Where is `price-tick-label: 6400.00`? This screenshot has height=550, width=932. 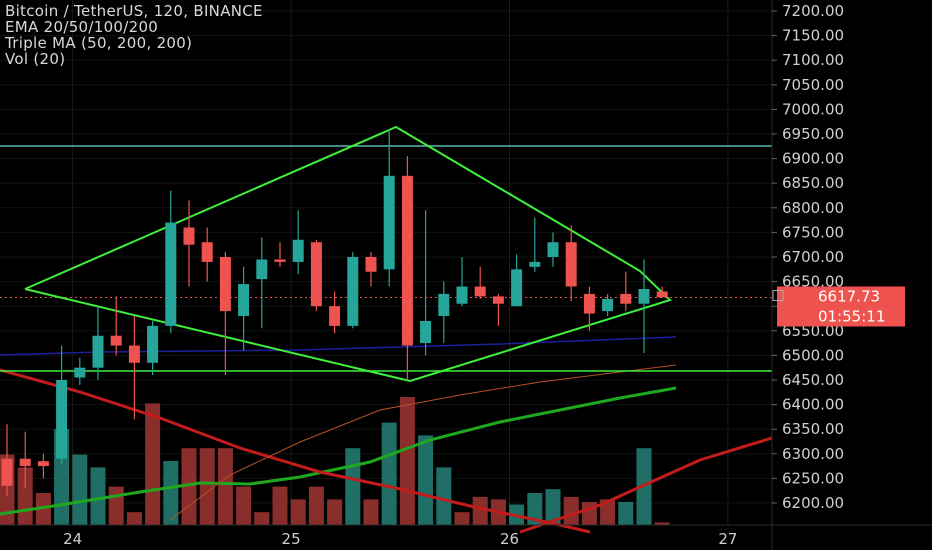
price-tick-label: 6400.00 is located at coordinates (813, 405).